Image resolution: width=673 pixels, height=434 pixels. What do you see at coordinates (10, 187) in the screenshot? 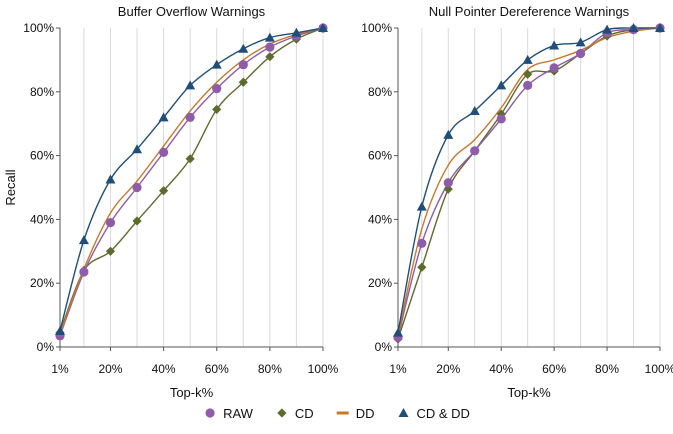
I see `y-axis-label: Recall` at bounding box center [10, 187].